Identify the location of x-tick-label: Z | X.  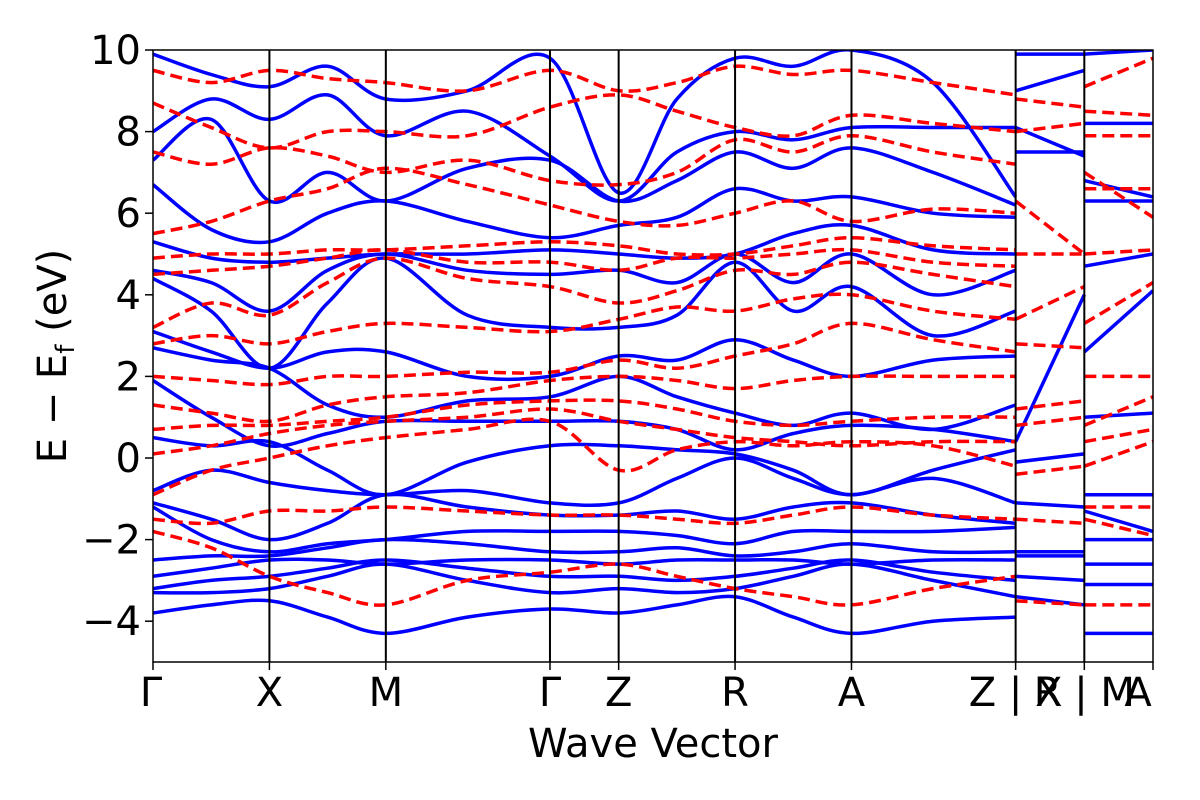
(1016, 693).